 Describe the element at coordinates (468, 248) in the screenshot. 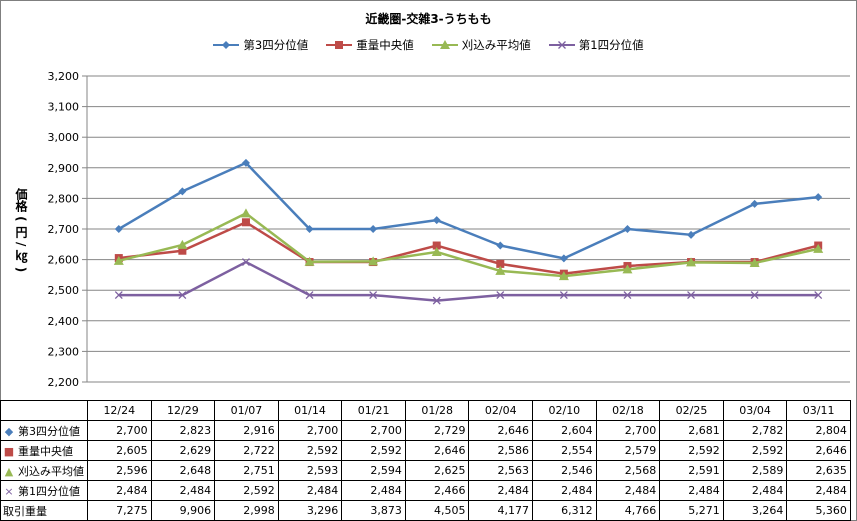

I see `series-line-median` at that location.